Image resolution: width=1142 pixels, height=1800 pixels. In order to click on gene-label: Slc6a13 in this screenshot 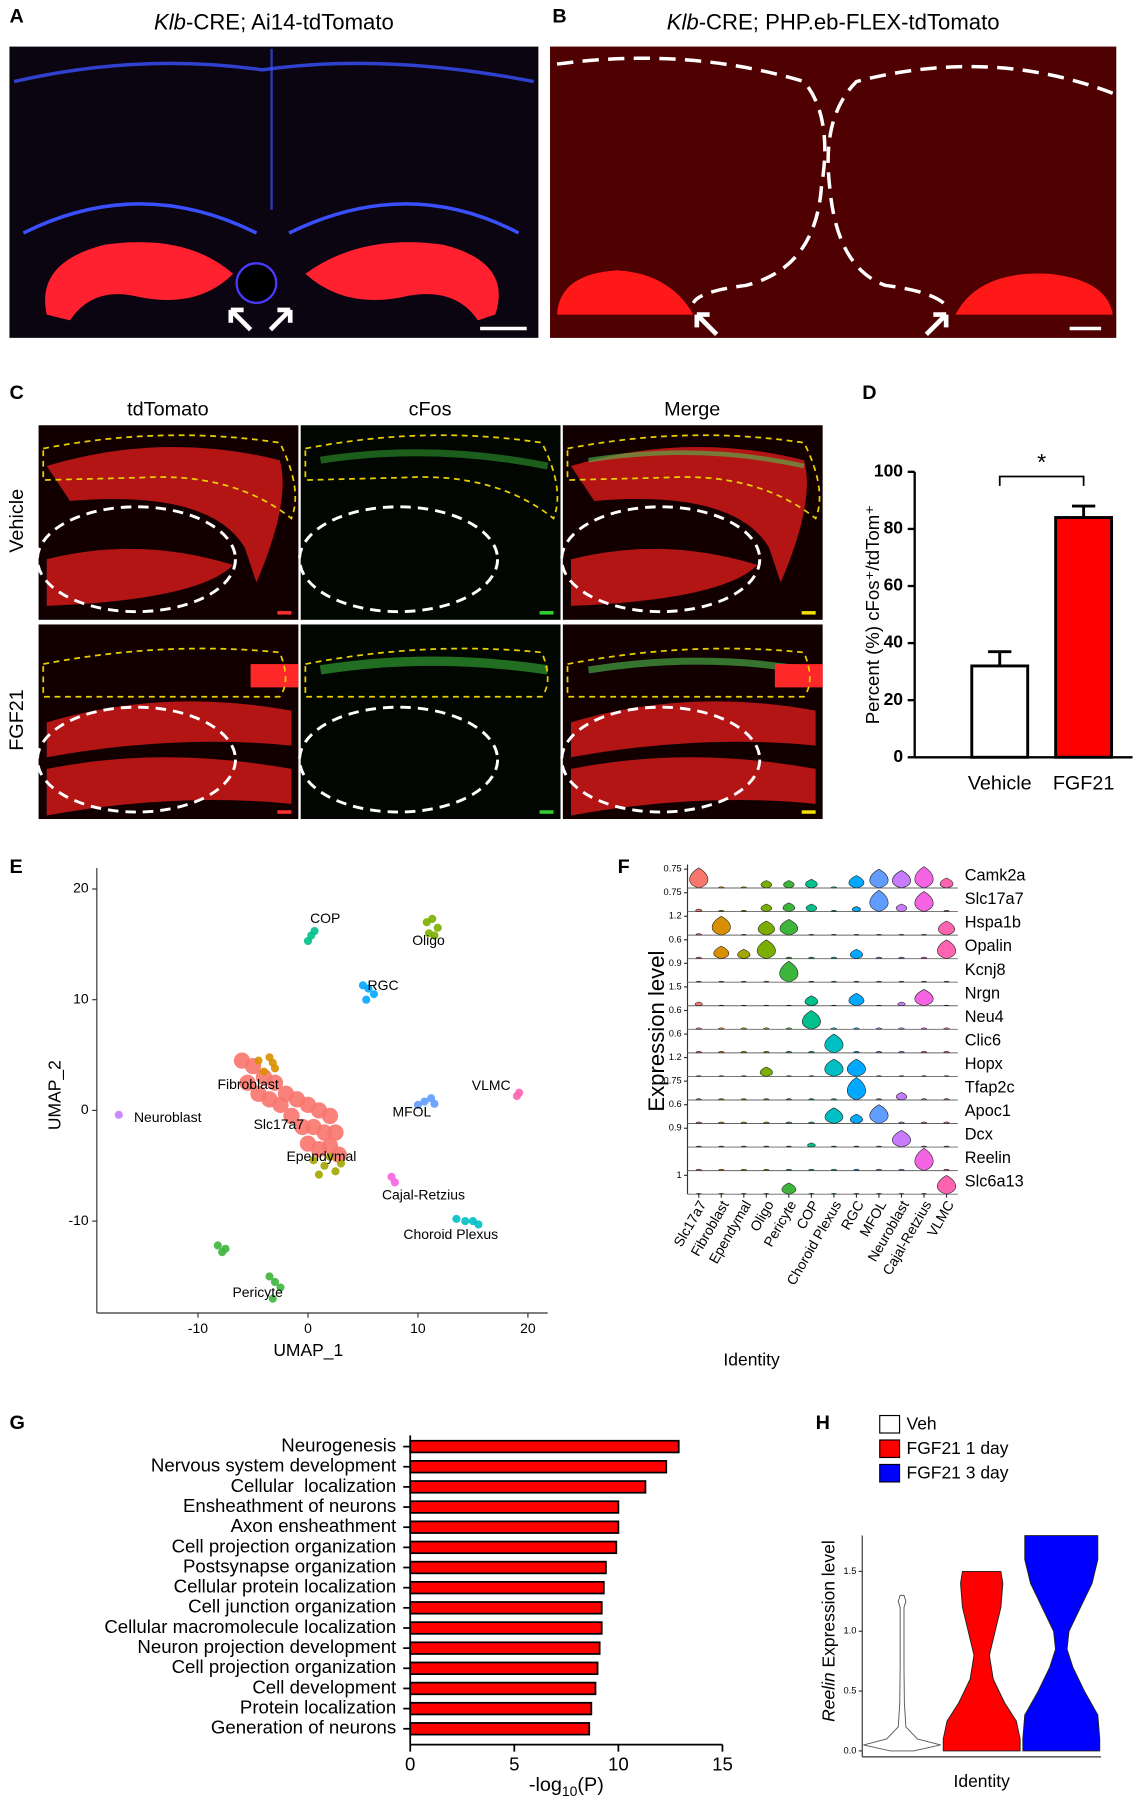, I will do `click(994, 1182)`.